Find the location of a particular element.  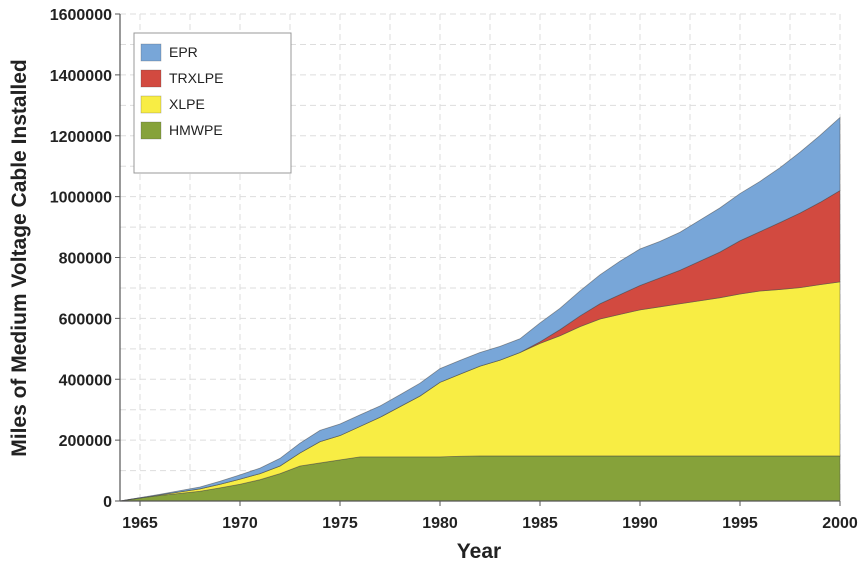

x-tick-label: 1965 is located at coordinates (140, 523).